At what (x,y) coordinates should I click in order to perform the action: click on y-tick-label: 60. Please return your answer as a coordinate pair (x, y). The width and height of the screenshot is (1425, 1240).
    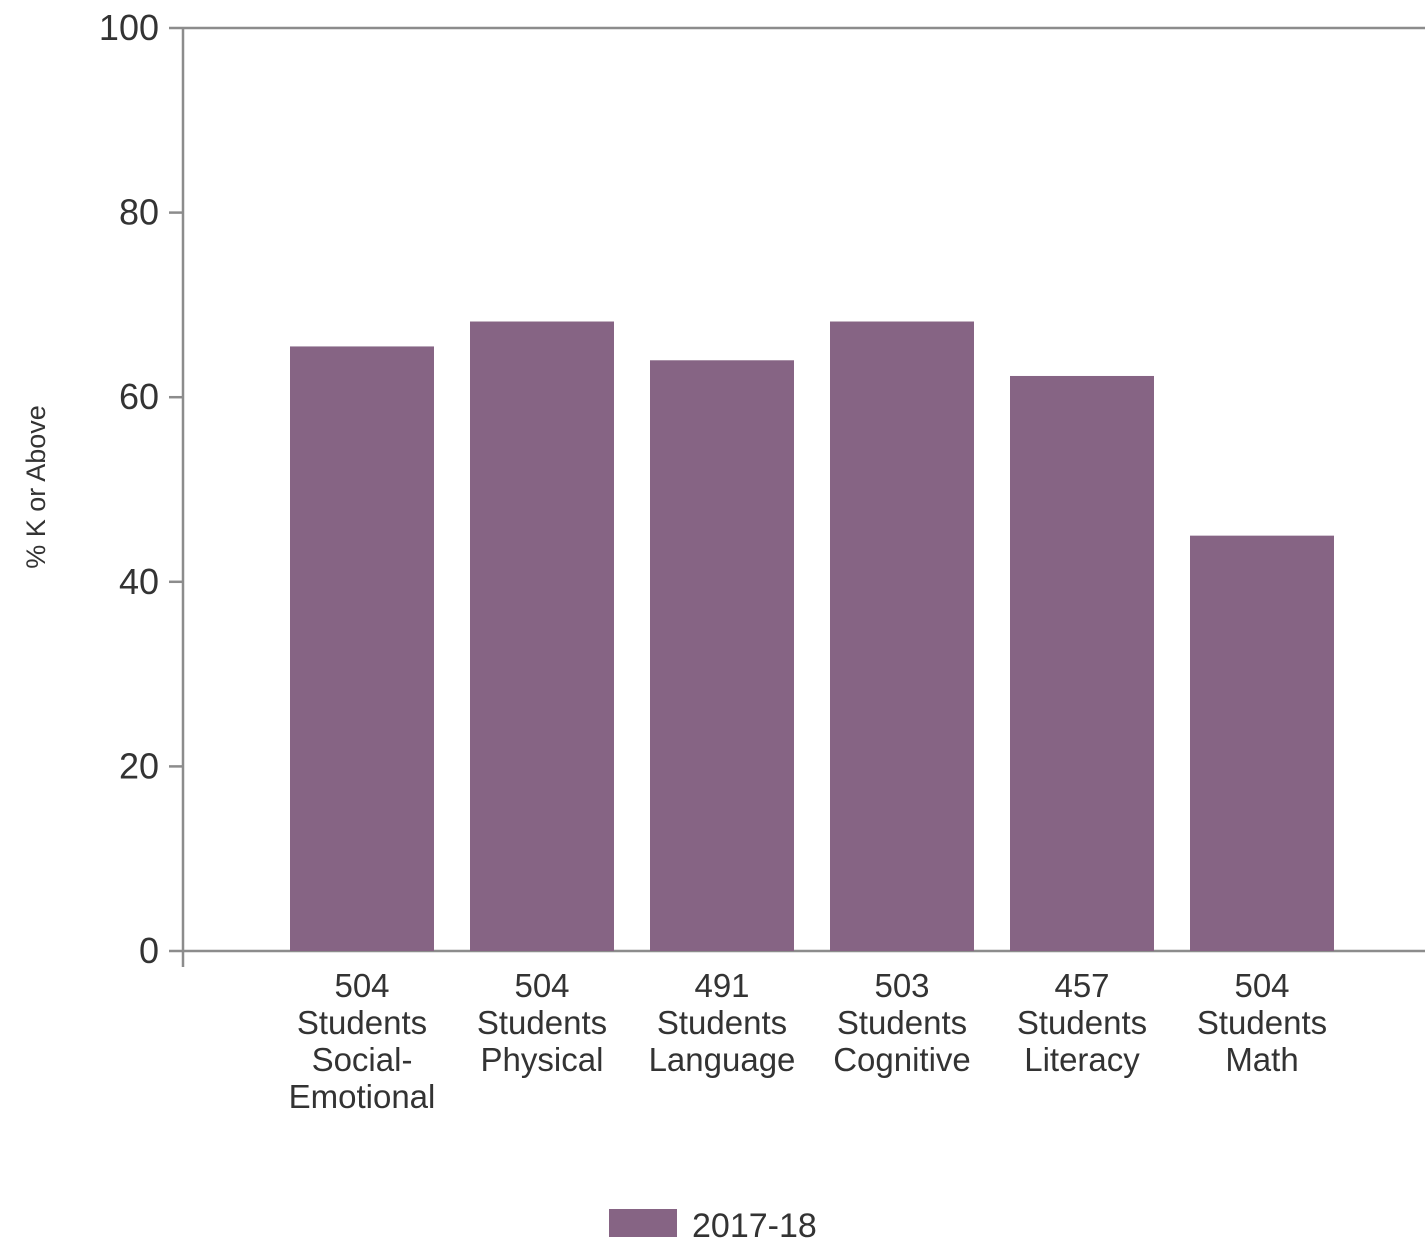
    Looking at the image, I should click on (139, 396).